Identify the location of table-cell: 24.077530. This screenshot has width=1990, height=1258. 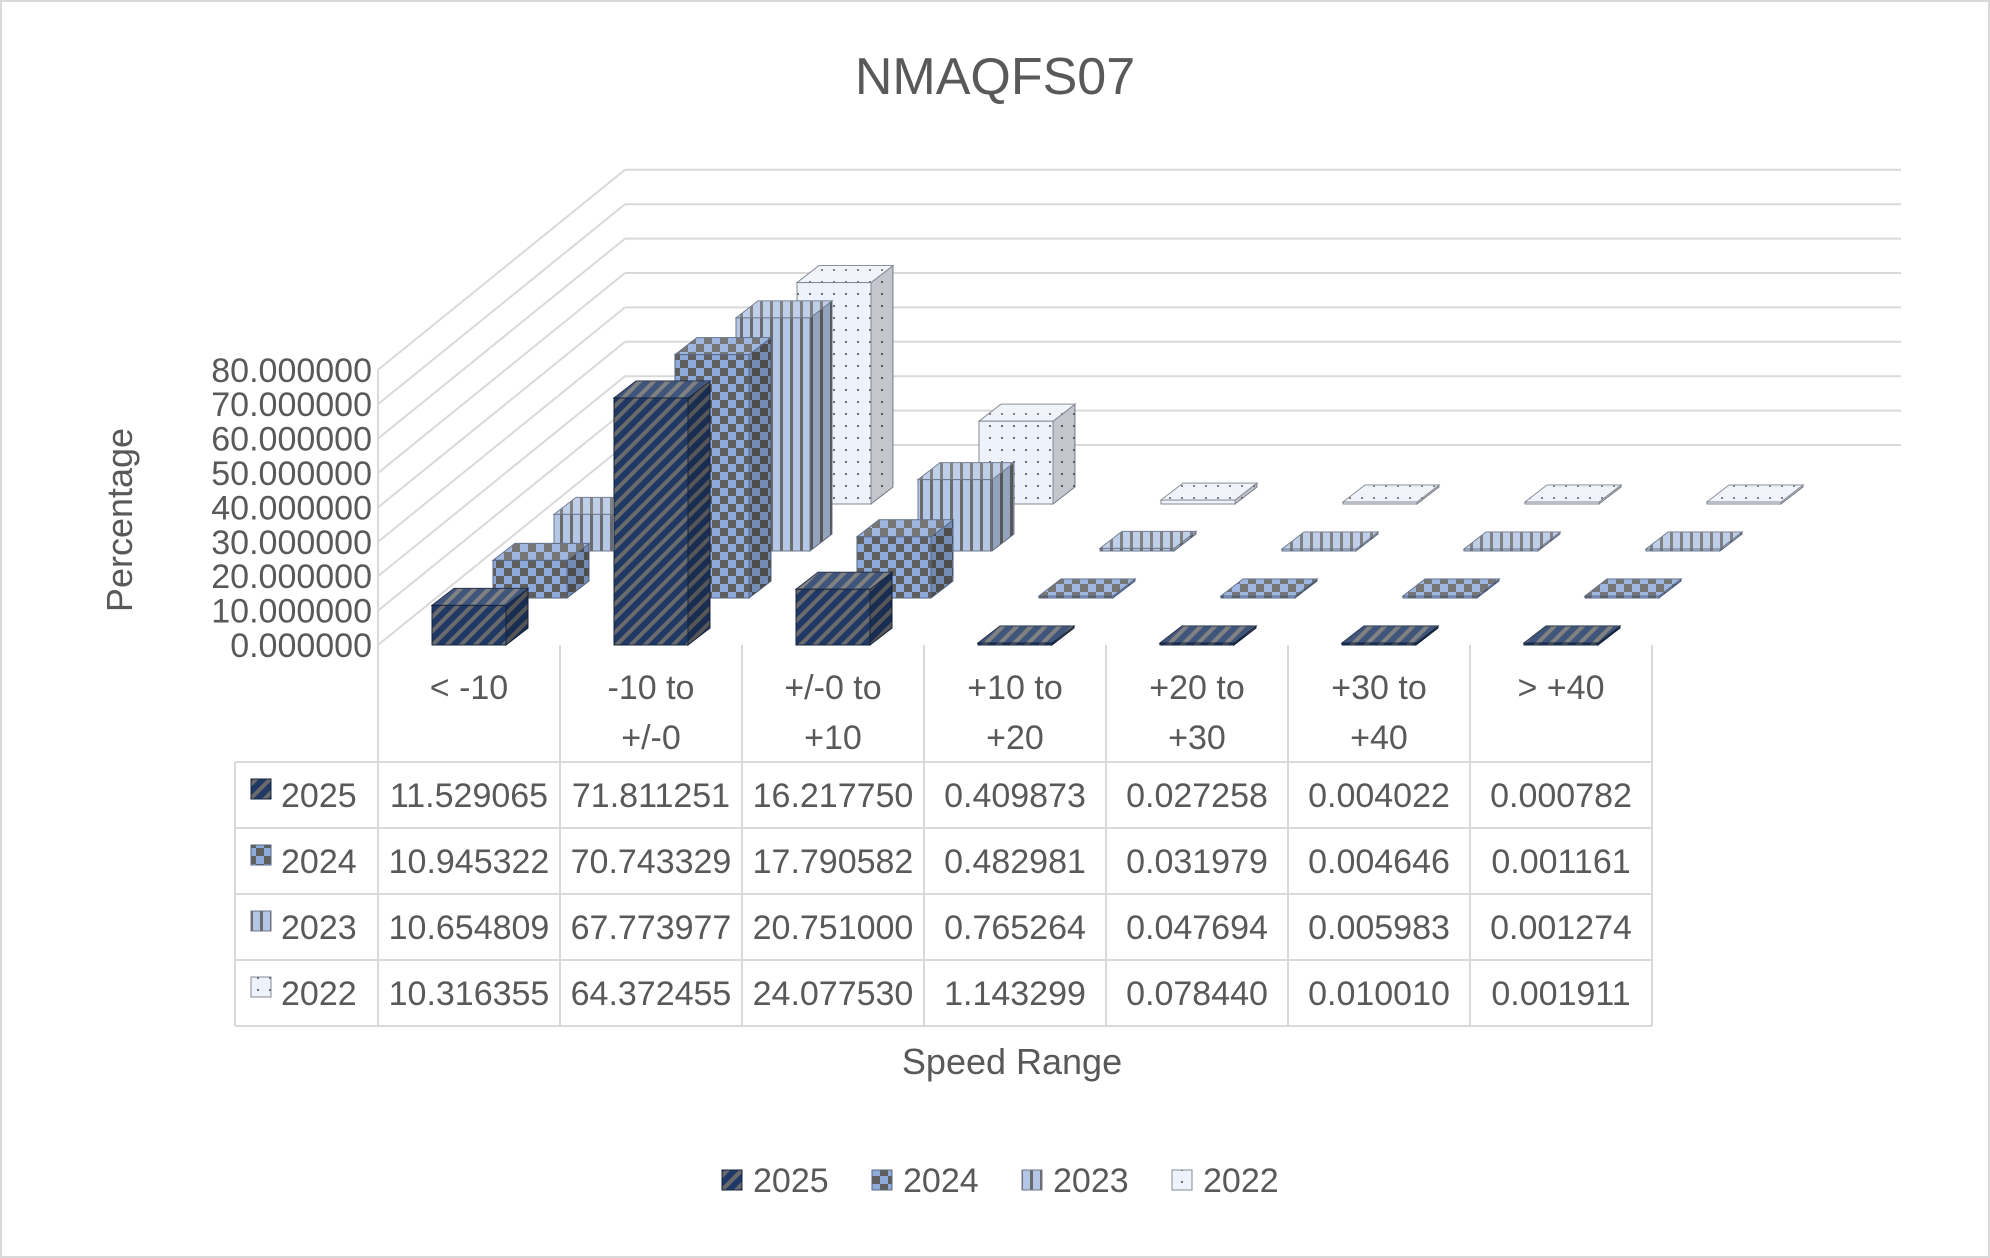
(833, 994).